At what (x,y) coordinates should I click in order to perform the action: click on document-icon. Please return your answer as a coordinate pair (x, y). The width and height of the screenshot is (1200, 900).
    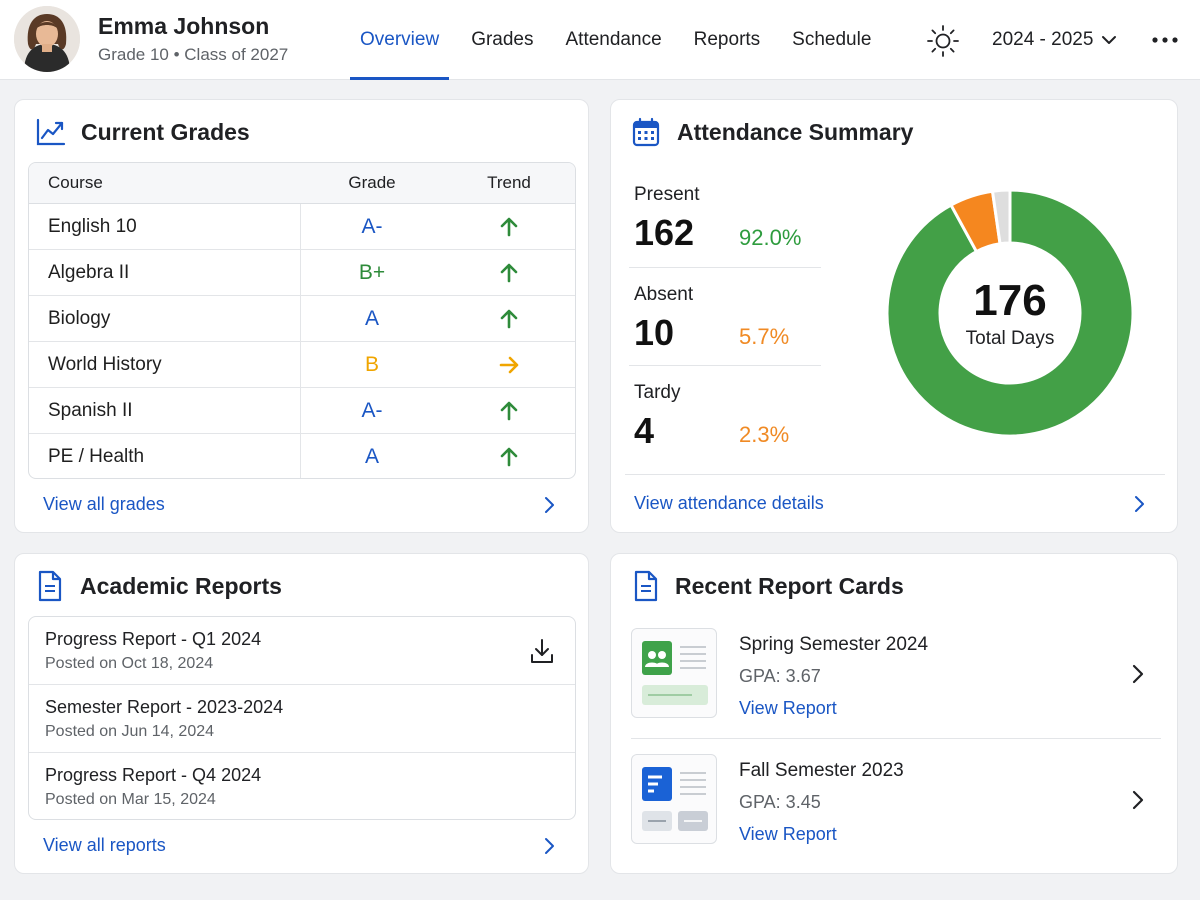
    Looking at the image, I should click on (50, 586).